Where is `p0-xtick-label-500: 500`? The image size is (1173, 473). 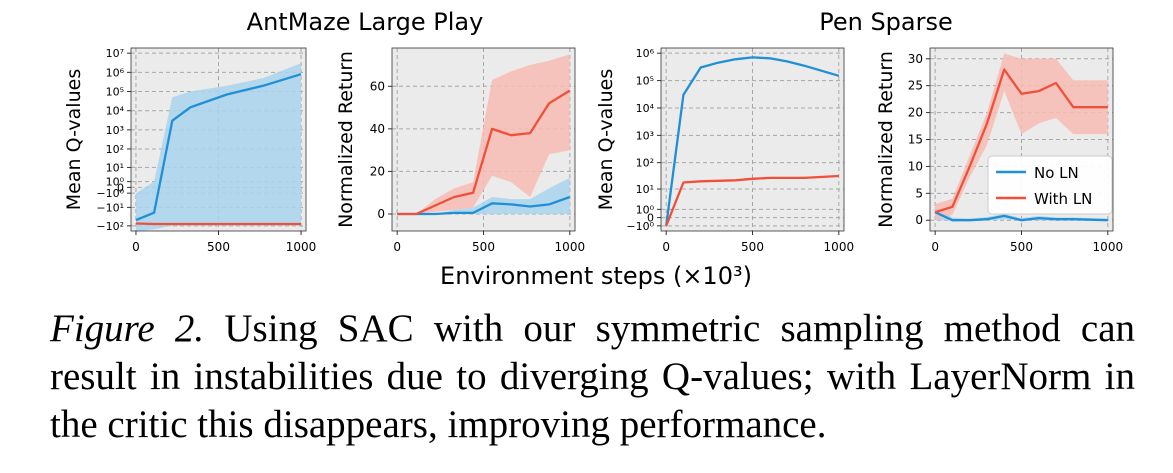
p0-xtick-label-500: 500 is located at coordinates (218, 247).